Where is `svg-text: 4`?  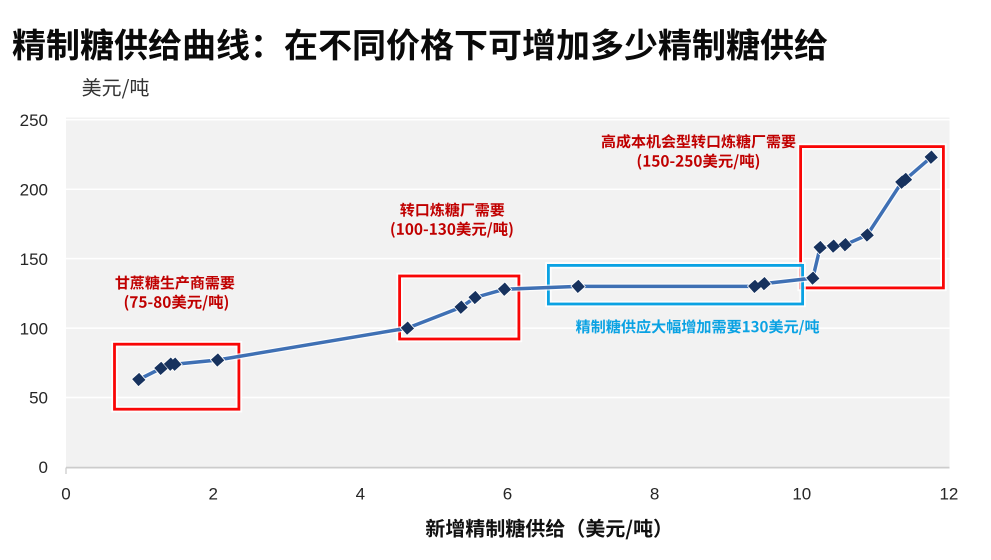
svg-text: 4 is located at coordinates (360, 493).